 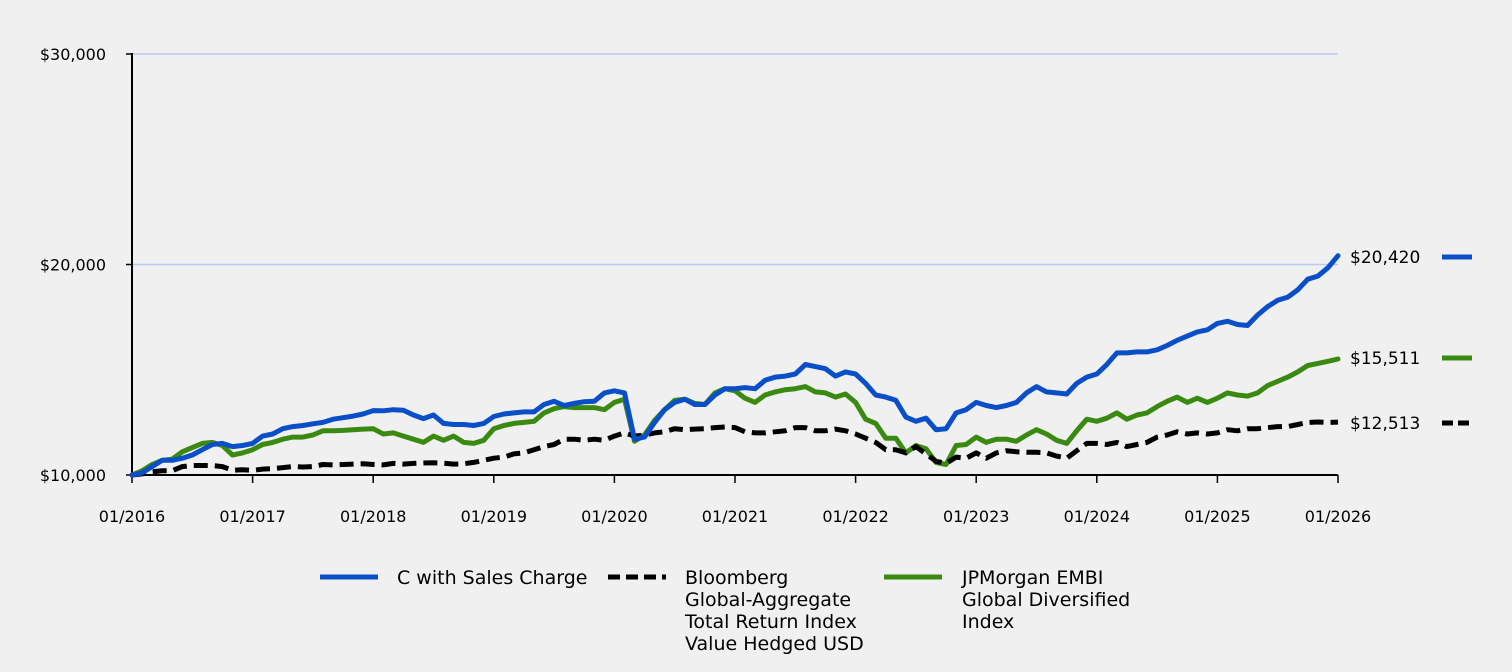 What do you see at coordinates (988, 622) in the screenshot?
I see `legend-label-line: Index` at bounding box center [988, 622].